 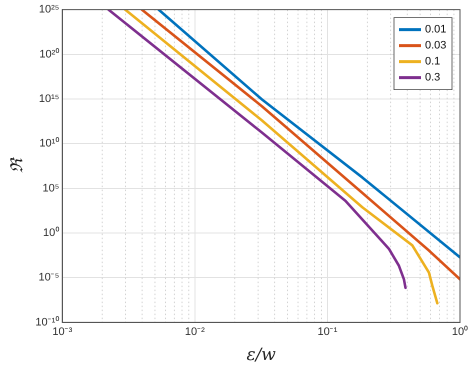 I want to click on x-tick-label: 10⁻², so click(x=195, y=332).